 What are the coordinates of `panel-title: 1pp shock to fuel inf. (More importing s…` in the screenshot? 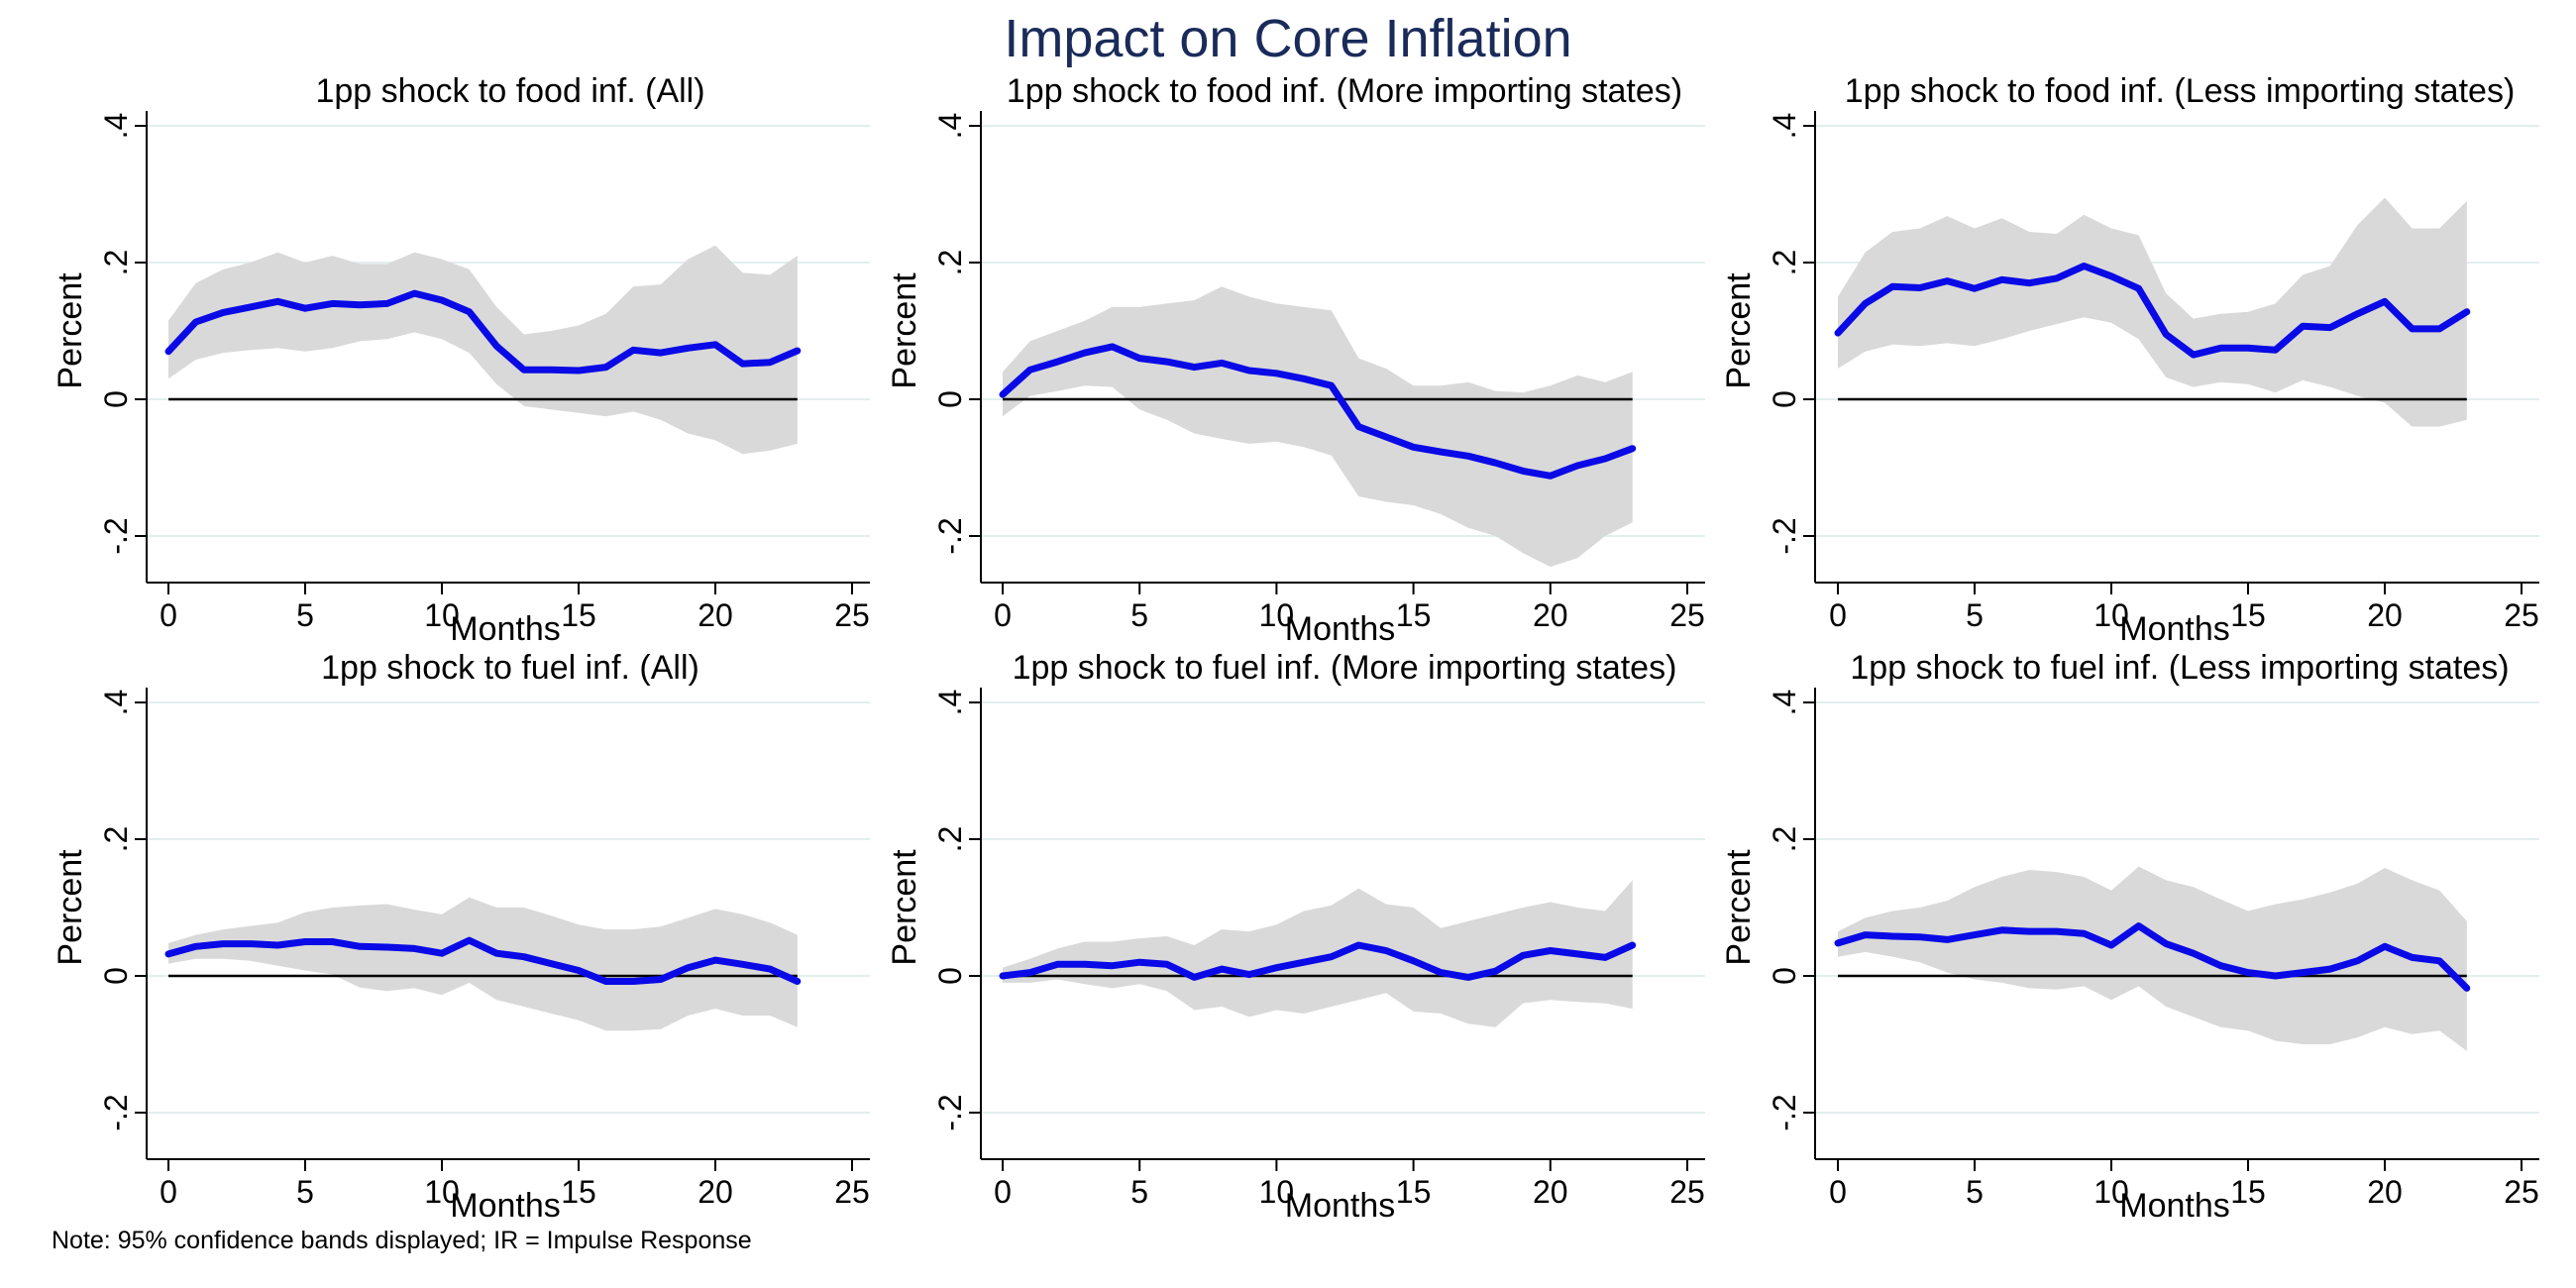 It's located at (1345, 668).